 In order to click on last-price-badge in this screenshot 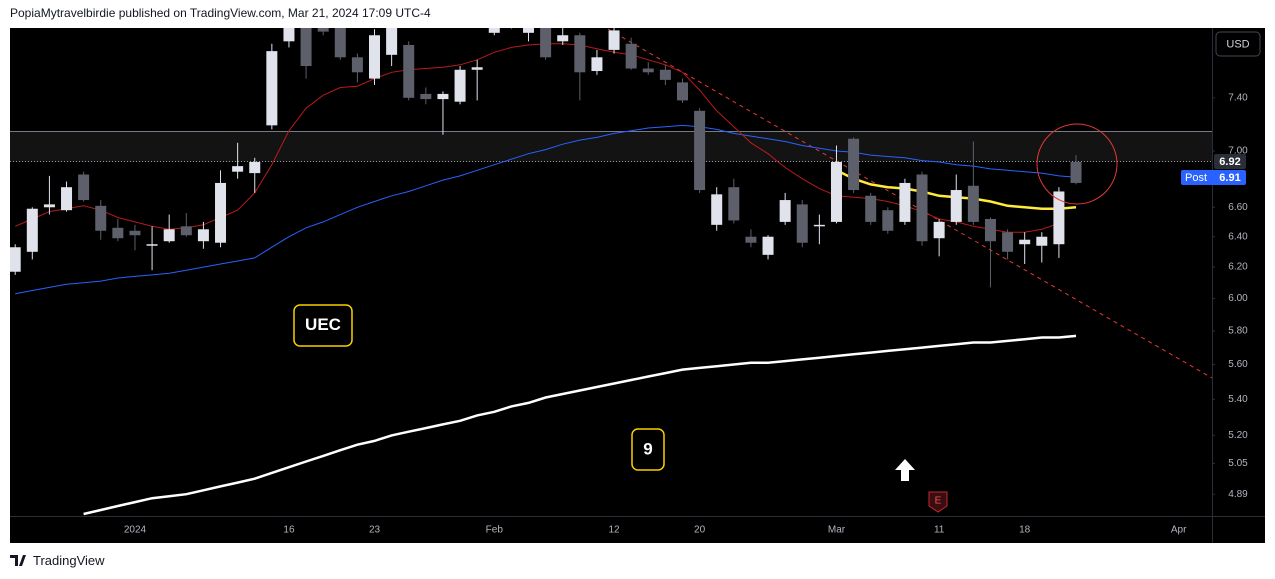, I will do `click(1230, 161)`.